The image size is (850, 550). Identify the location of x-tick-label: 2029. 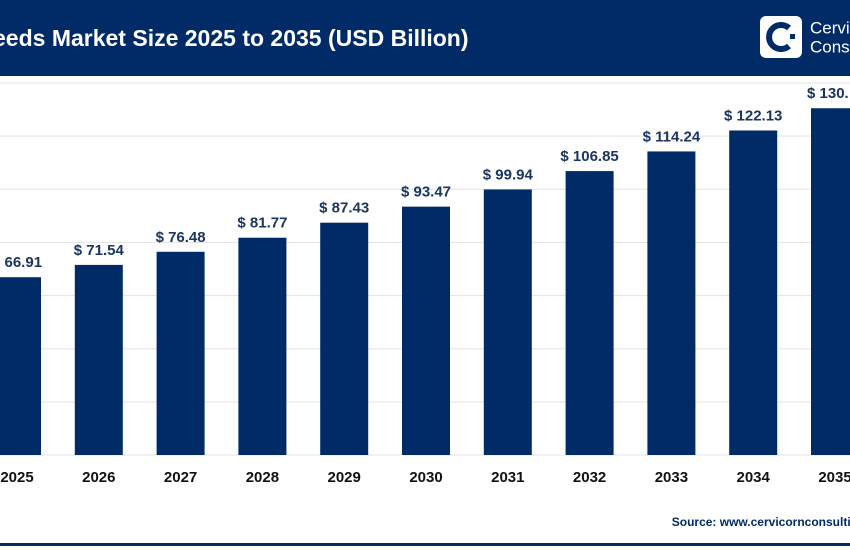
(344, 477).